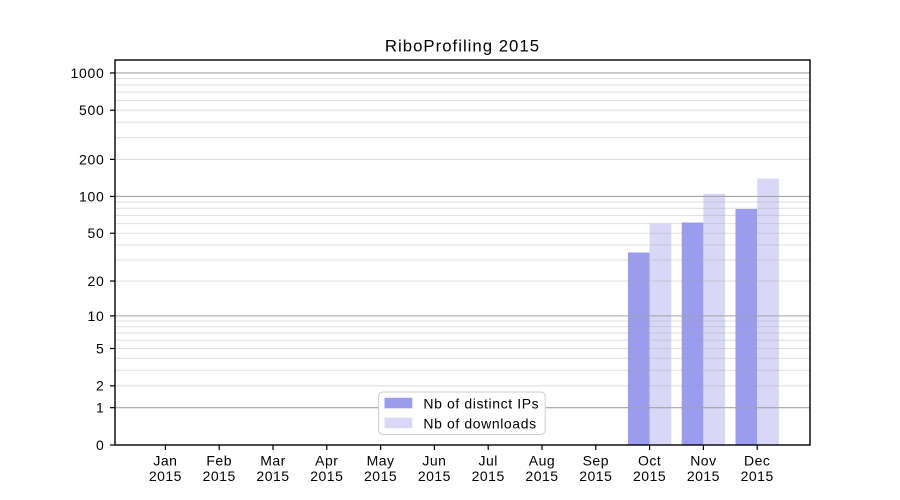 The width and height of the screenshot is (900, 500). I want to click on svg-text: 2, so click(100, 386).